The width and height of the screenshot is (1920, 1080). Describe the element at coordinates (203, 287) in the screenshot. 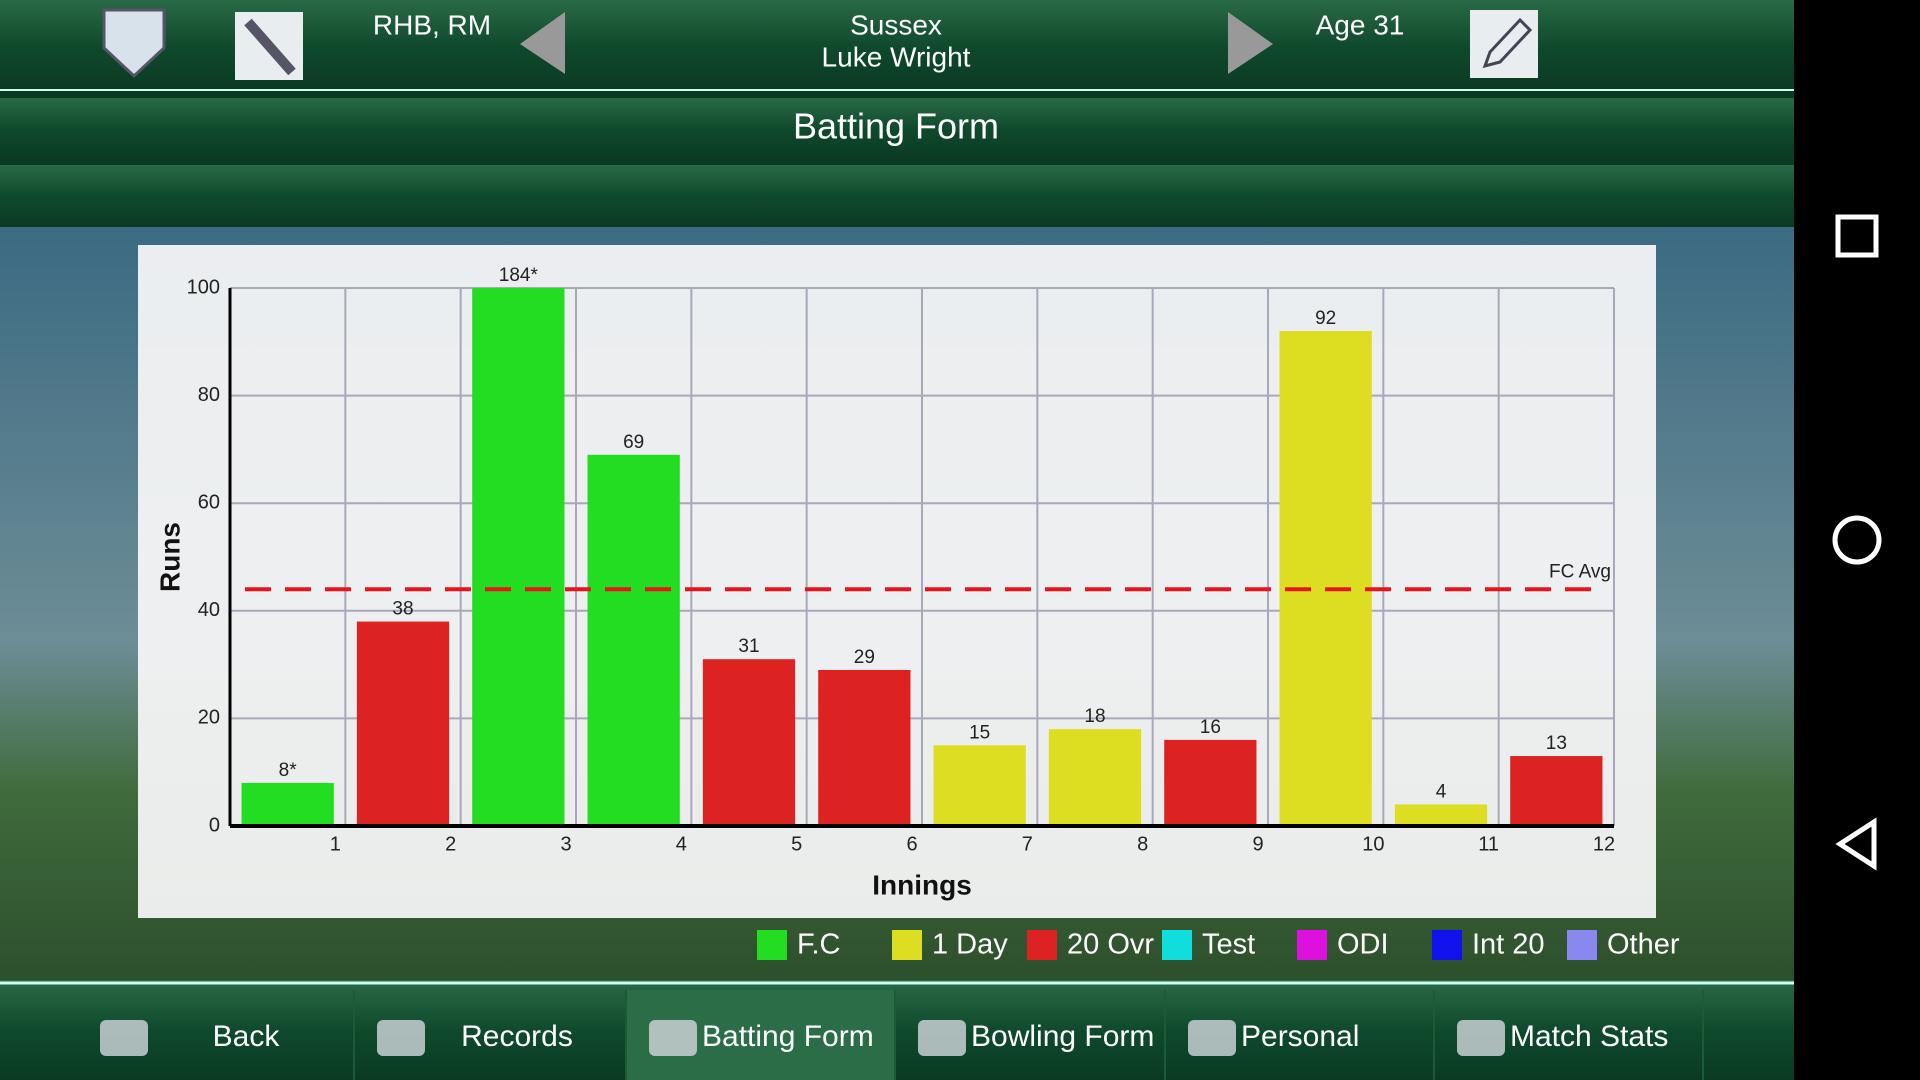

I see `y-tick-label: 100` at that location.